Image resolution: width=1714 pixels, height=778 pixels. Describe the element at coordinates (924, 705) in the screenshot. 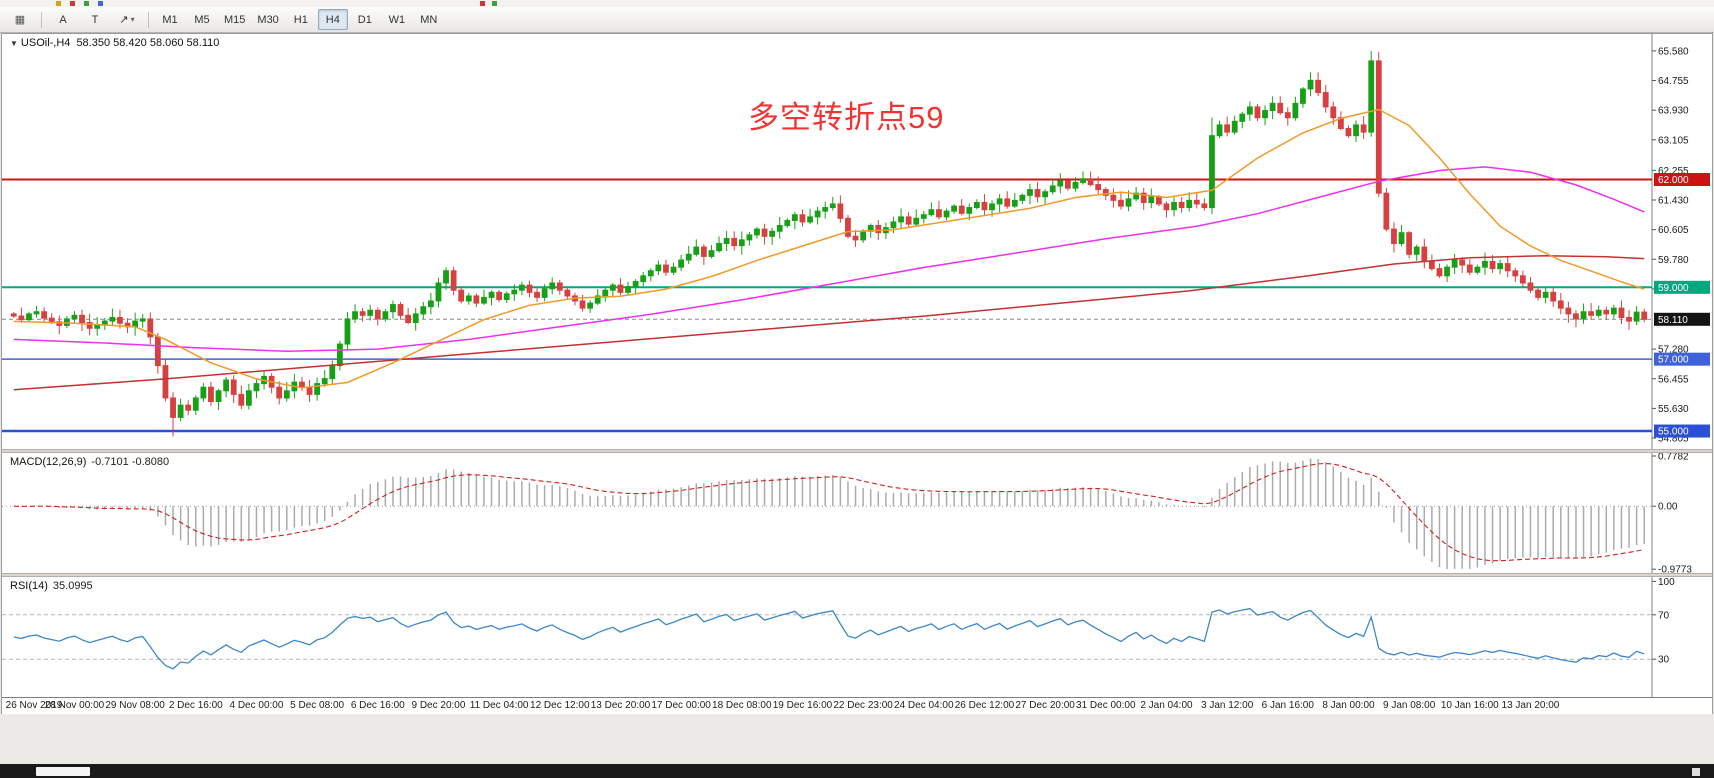

I see `time-axis-label: 24 Dec 04:00` at that location.